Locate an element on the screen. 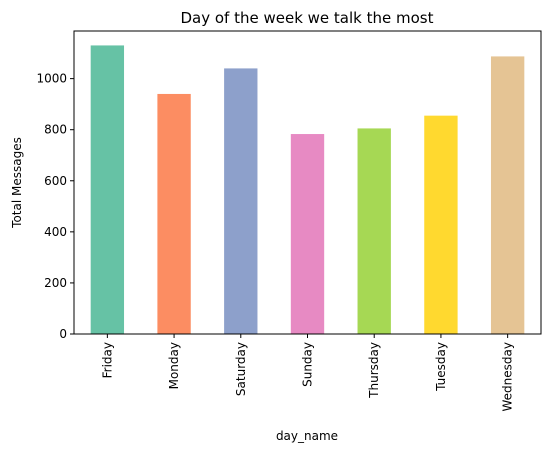  x-tick-label: Sunday is located at coordinates (308, 364).